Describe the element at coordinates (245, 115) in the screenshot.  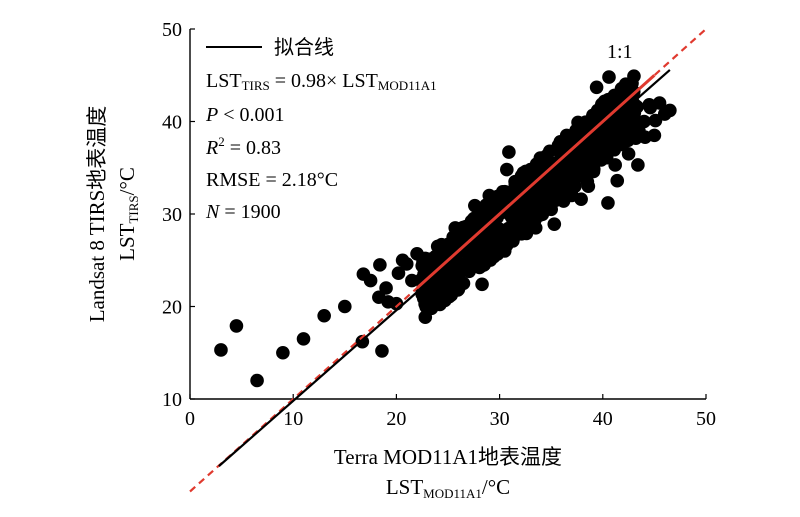
I see `p-value: P < 0.001` at that location.